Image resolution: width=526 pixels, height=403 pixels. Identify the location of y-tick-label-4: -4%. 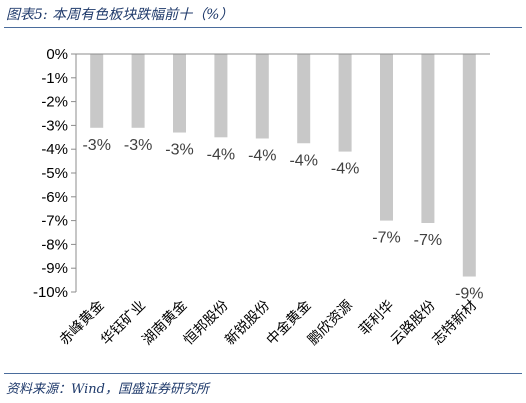
(54, 149).